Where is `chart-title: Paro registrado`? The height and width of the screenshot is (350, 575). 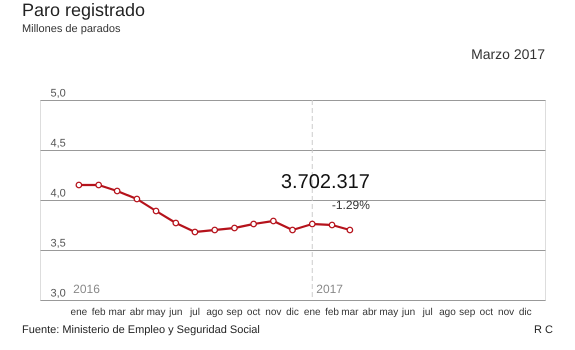 chart-title: Paro registrado is located at coordinates (84, 10).